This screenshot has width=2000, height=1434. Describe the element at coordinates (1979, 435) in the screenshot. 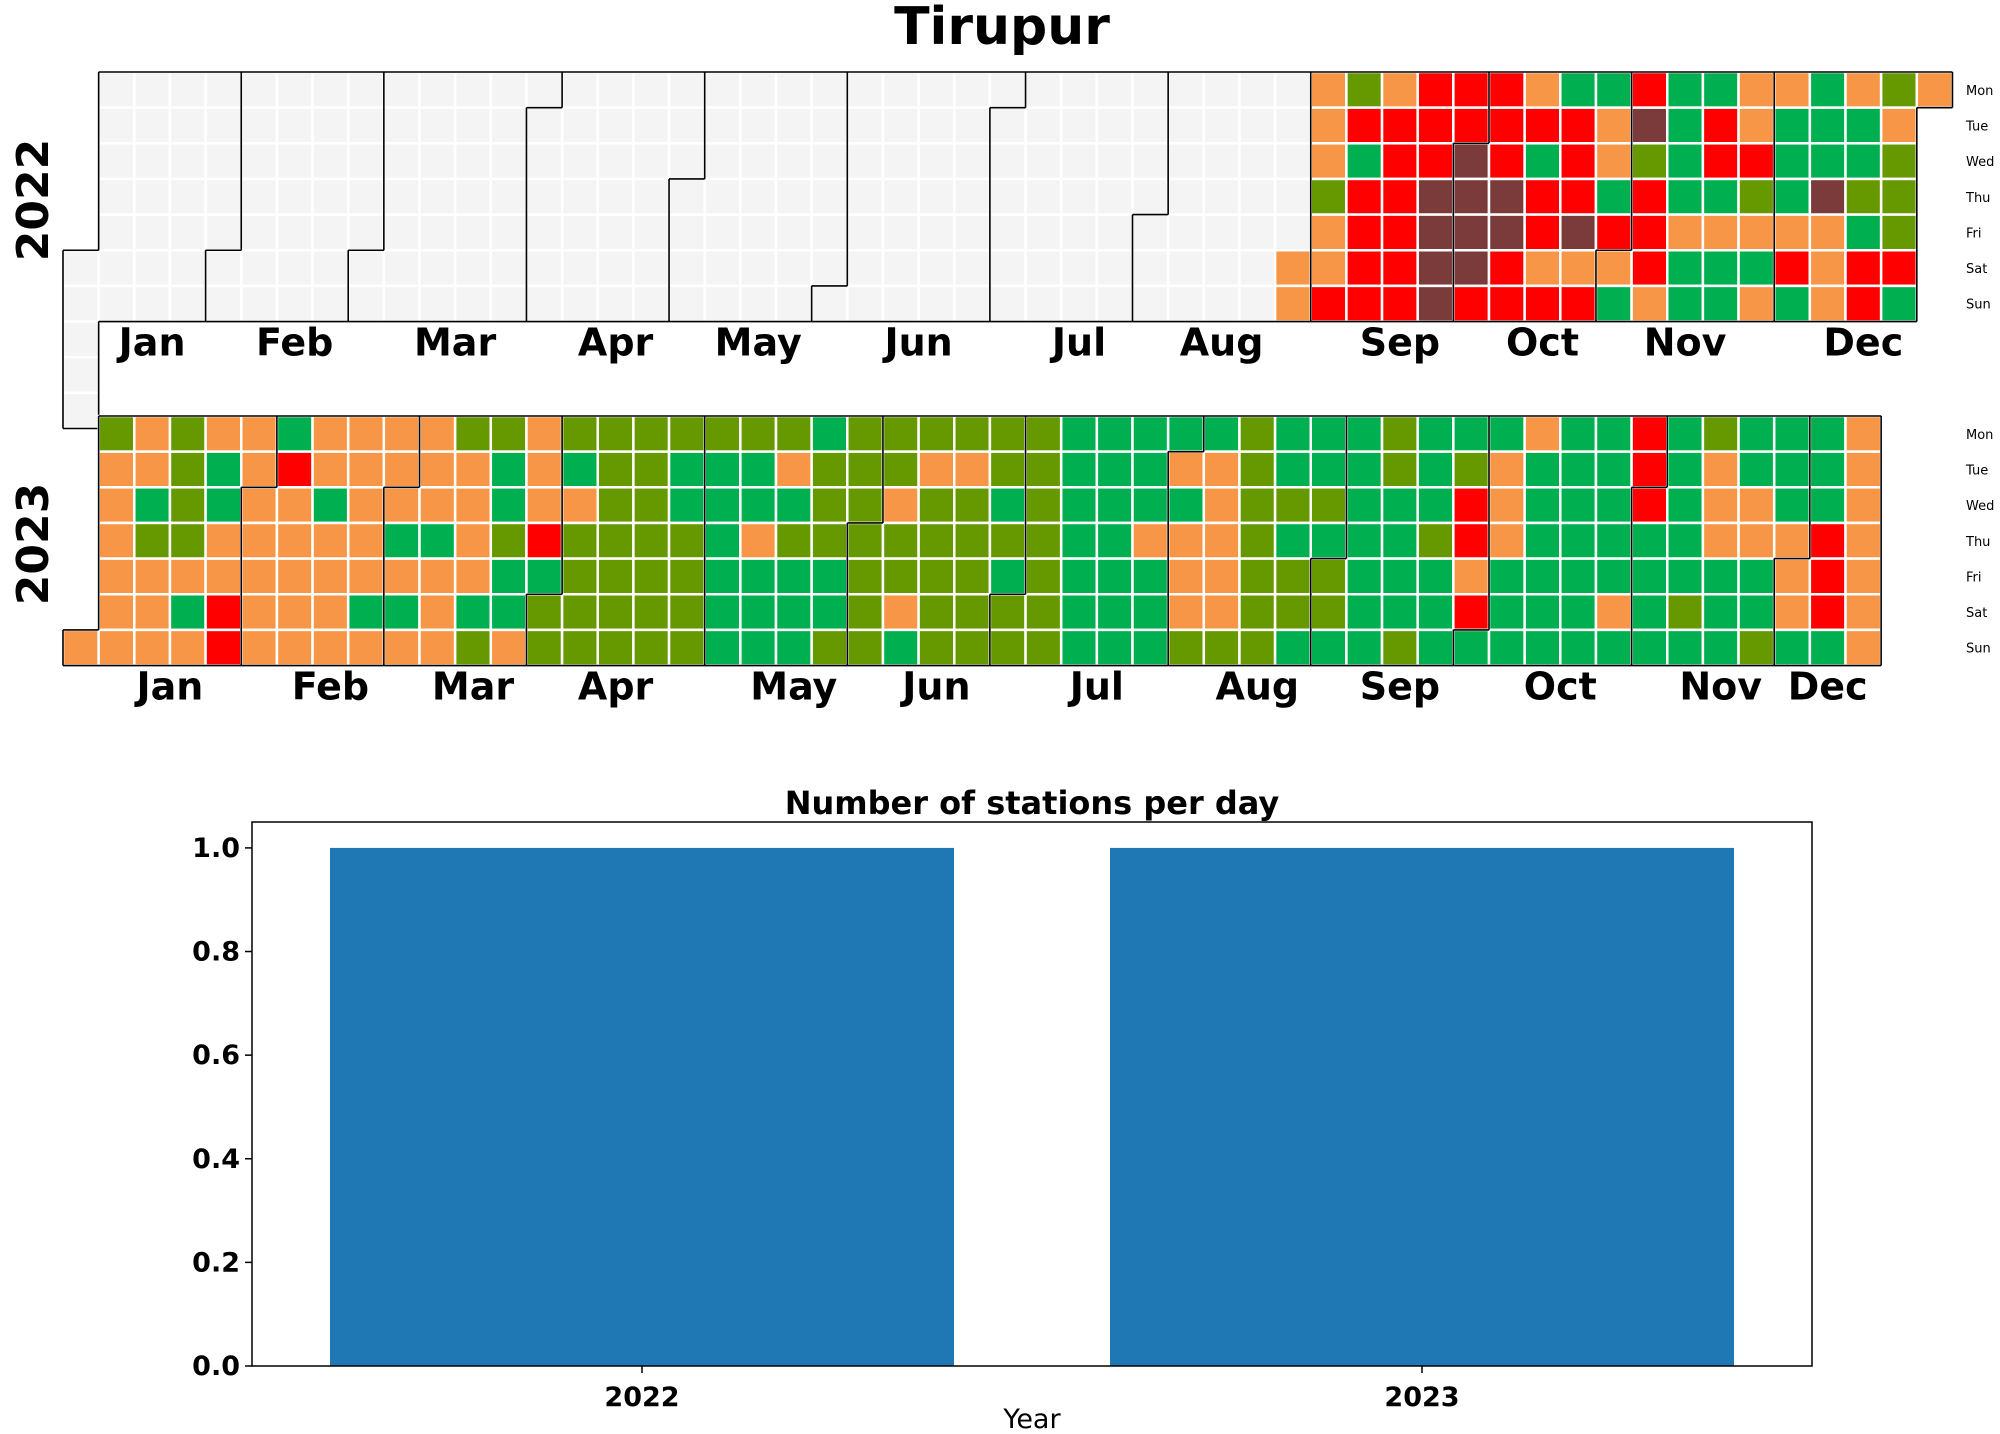

I see `weekday-label: Mon` at that location.